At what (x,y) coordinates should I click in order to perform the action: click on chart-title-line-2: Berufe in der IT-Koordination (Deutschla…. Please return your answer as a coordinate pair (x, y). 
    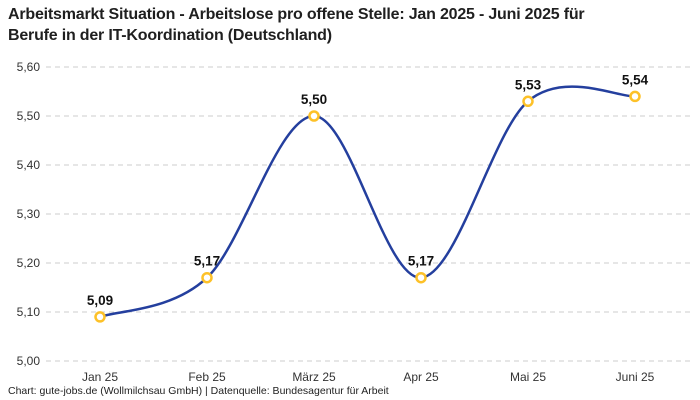
    Looking at the image, I should click on (170, 35).